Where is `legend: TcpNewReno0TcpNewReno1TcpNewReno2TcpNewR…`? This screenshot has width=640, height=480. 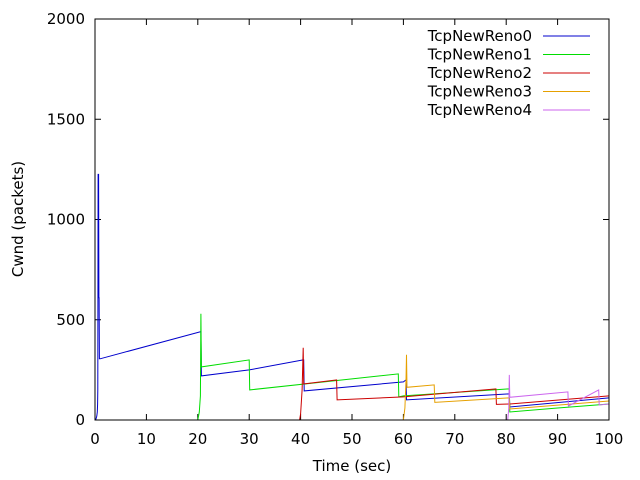
legend: TcpNewReno0TcpNewReno1TcpNewReno2TcpNewR… is located at coordinates (508, 73).